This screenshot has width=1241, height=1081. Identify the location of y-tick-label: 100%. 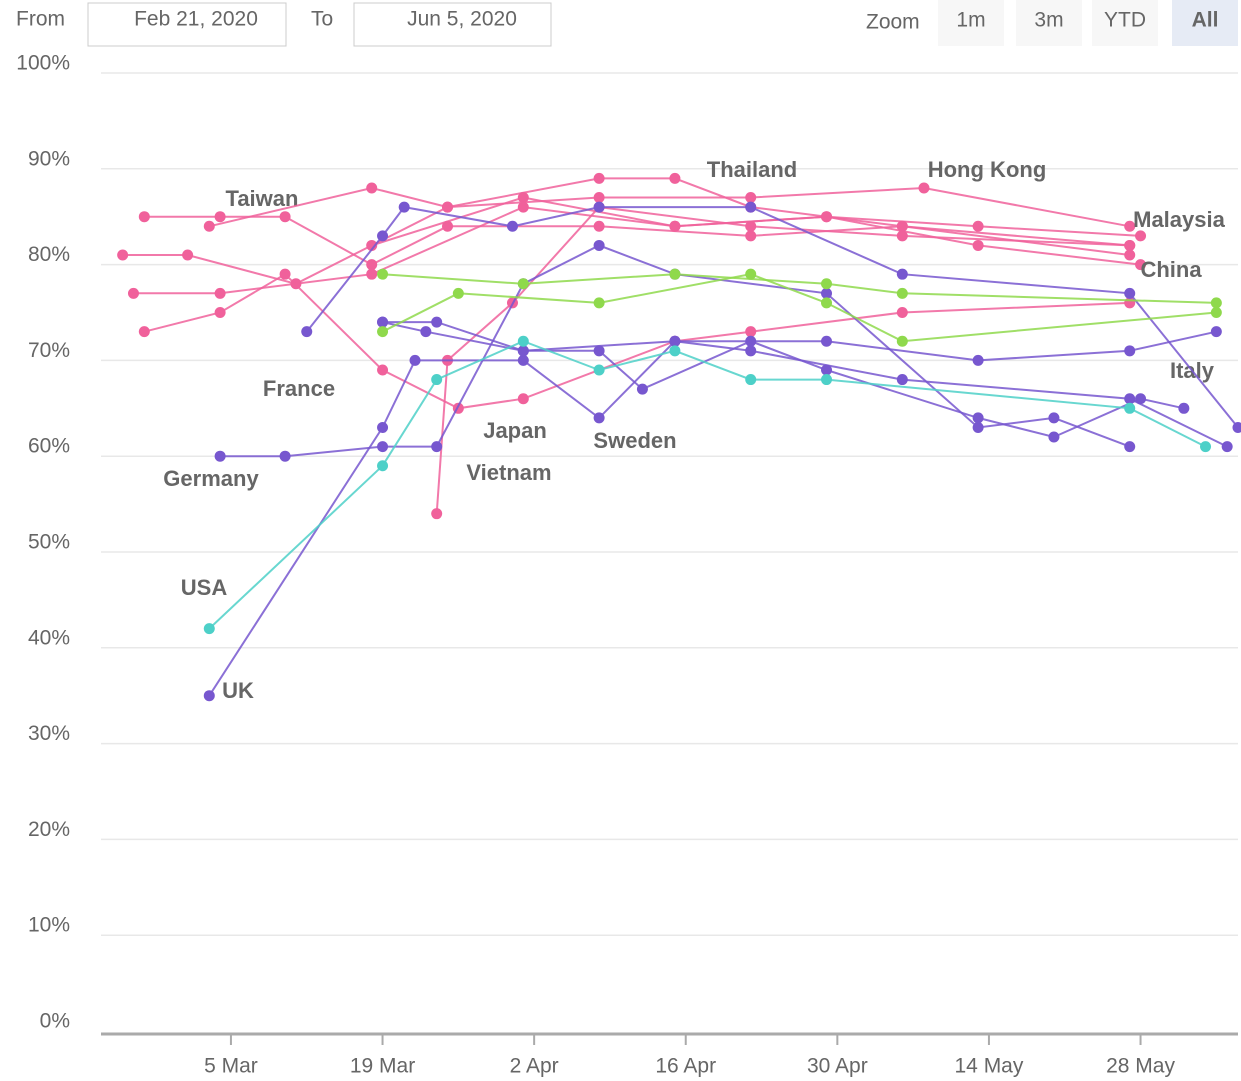
(43, 63).